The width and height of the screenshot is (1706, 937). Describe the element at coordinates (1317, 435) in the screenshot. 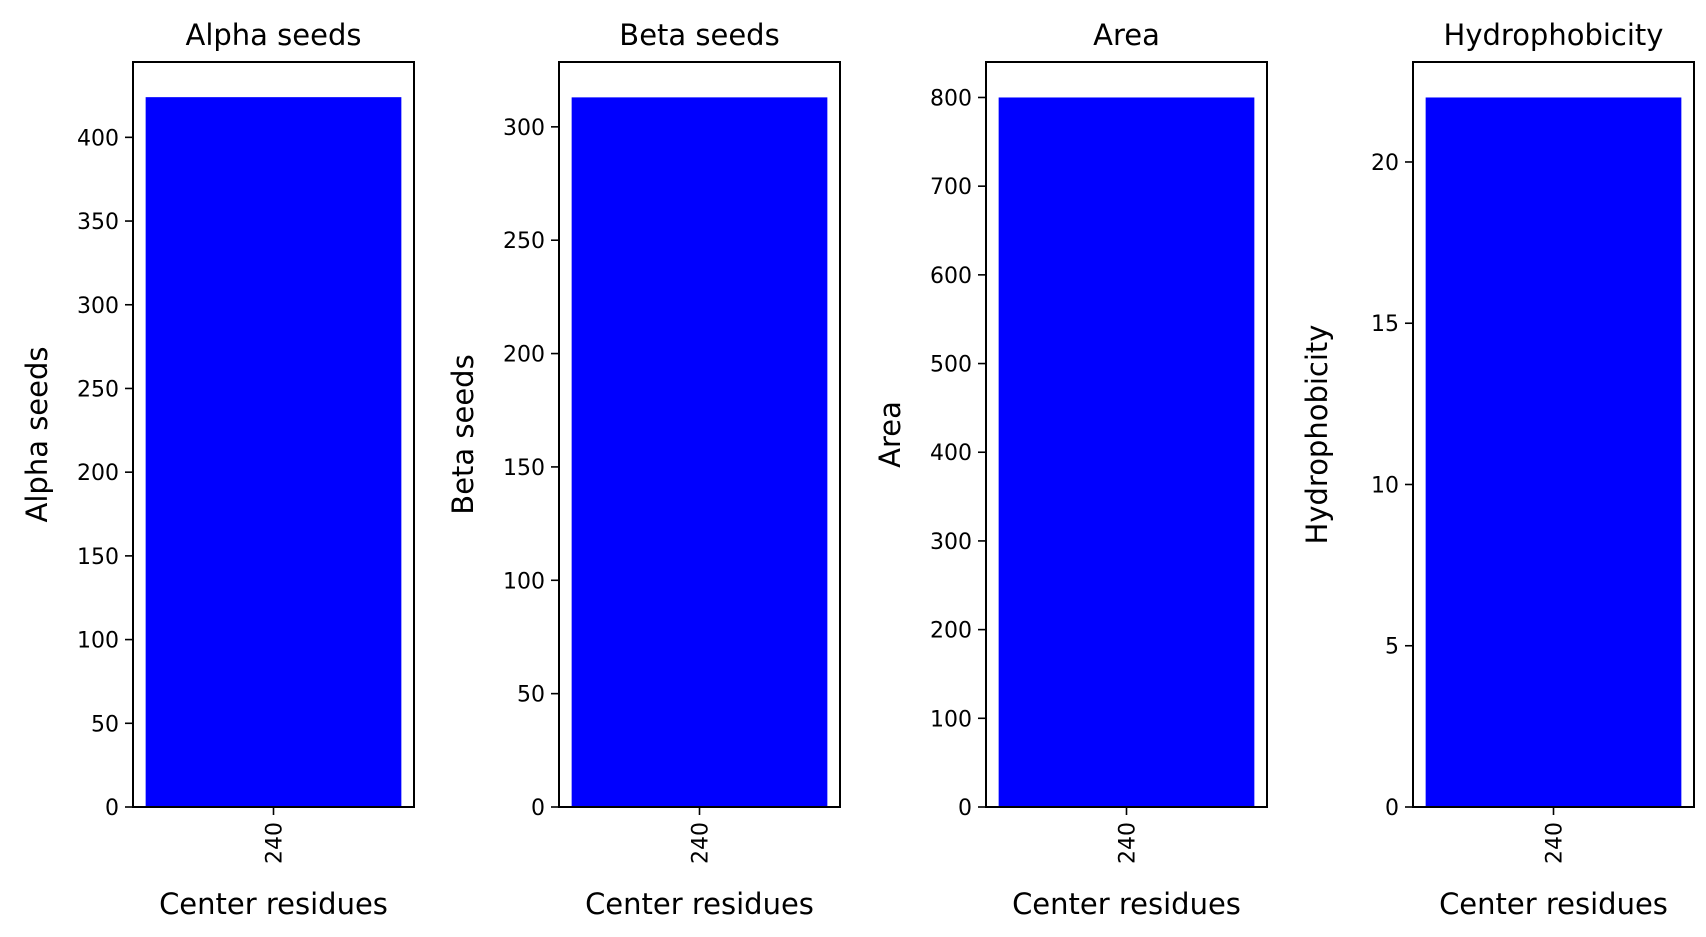

I see `y-axis-label: Hydrophobicity` at that location.